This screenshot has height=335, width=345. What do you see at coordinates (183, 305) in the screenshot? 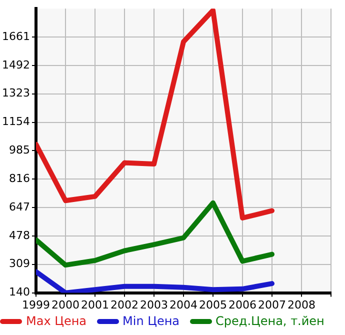
I see `x-tick-label: 2004` at bounding box center [183, 305].